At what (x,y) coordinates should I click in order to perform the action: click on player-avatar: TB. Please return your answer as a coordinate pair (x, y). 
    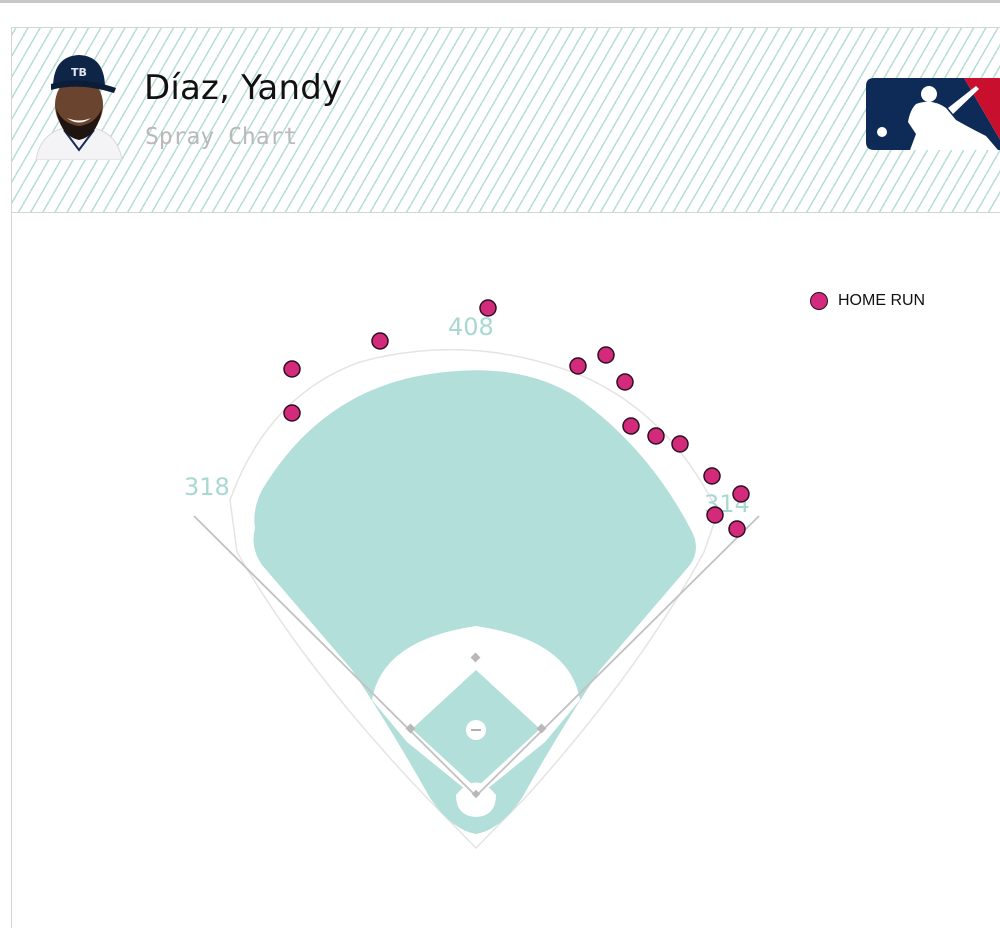
    Looking at the image, I should click on (79, 107).